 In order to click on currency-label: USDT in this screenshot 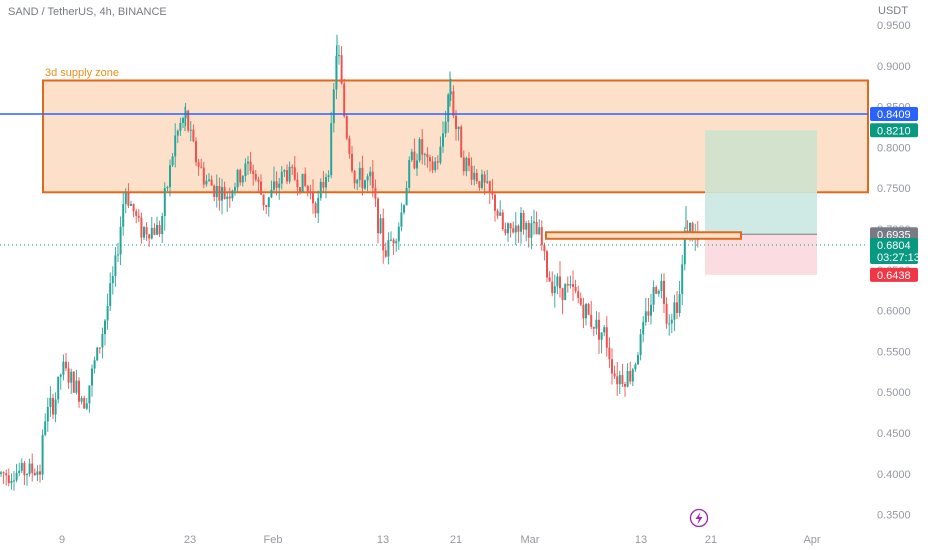, I will do `click(893, 11)`.